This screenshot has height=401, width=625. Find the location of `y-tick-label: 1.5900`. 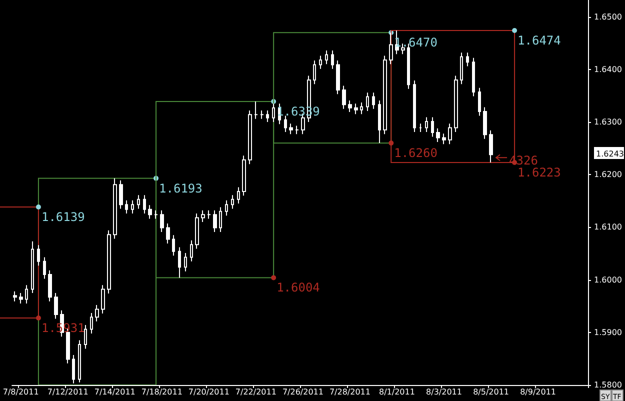

y-tick-label: 1.5900 is located at coordinates (608, 332).